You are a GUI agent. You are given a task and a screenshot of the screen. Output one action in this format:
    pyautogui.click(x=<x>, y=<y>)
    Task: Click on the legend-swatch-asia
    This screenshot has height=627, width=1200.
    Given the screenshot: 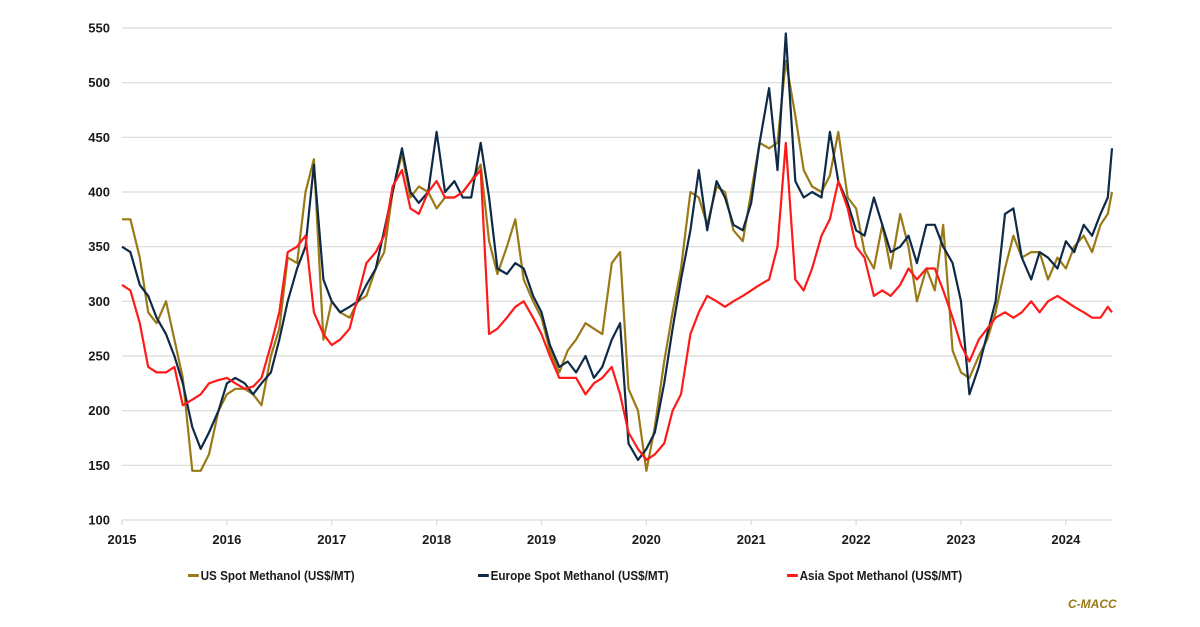 What is the action you would take?
    pyautogui.click(x=792, y=575)
    